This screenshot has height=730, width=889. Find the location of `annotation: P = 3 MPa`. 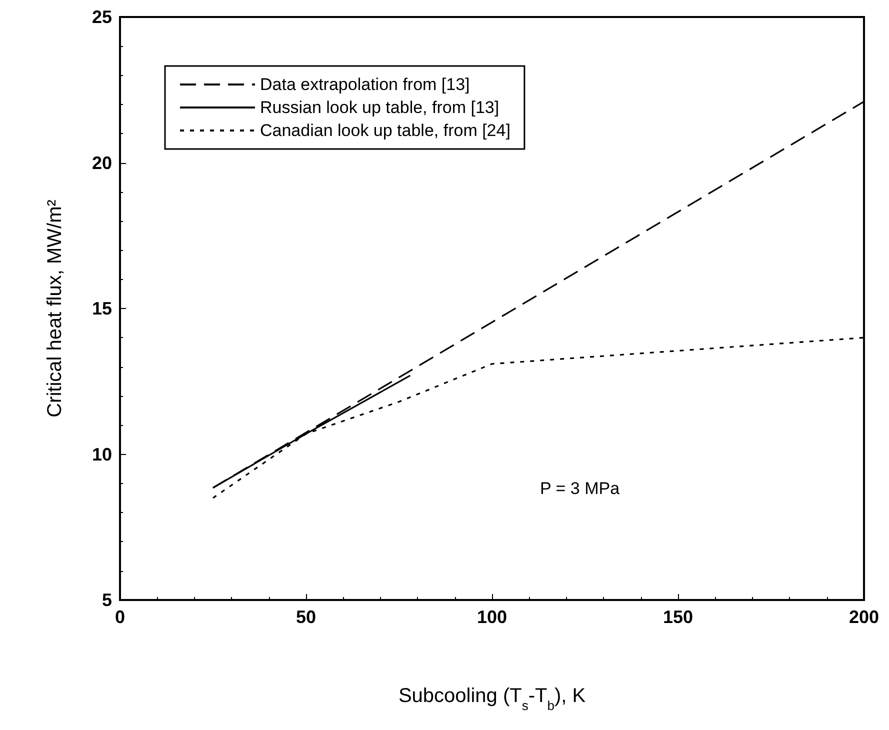

annotation: P = 3 MPa is located at coordinates (580, 488).